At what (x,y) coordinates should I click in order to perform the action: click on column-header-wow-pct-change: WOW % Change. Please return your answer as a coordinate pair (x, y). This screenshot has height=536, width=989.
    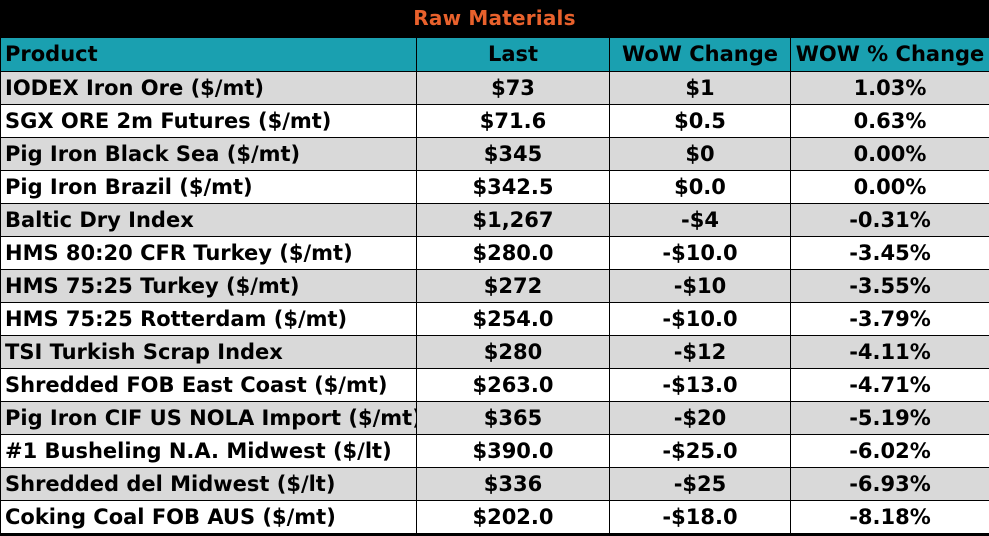
    Looking at the image, I should click on (889, 54).